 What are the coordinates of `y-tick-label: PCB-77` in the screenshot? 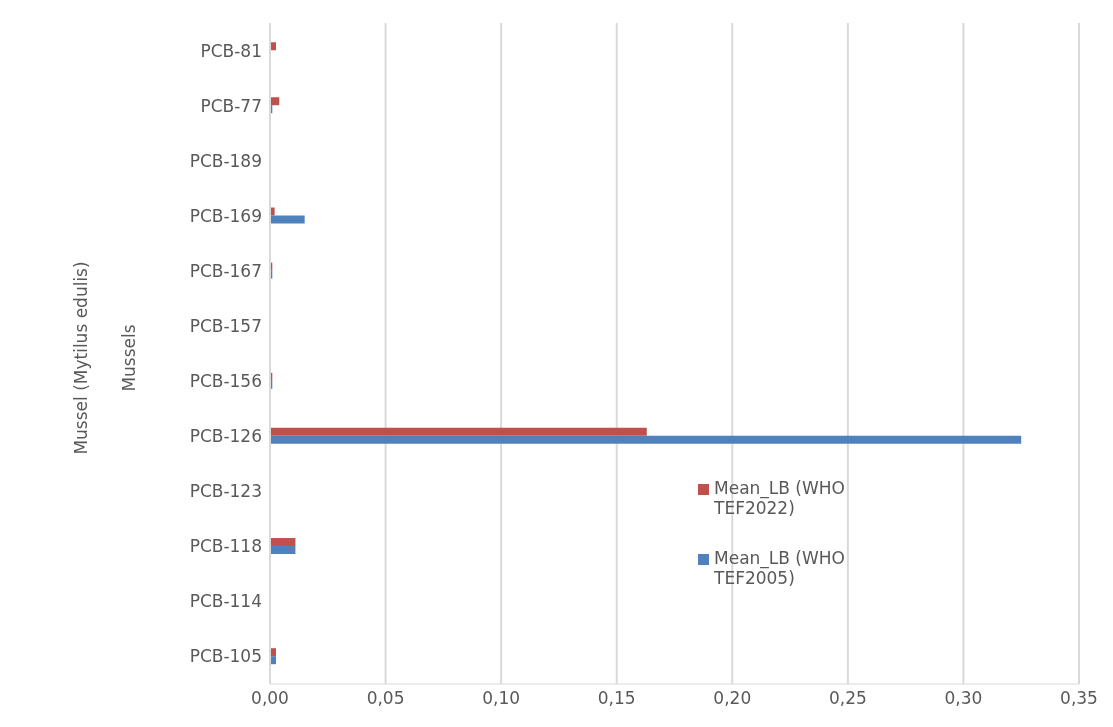 It's located at (231, 105).